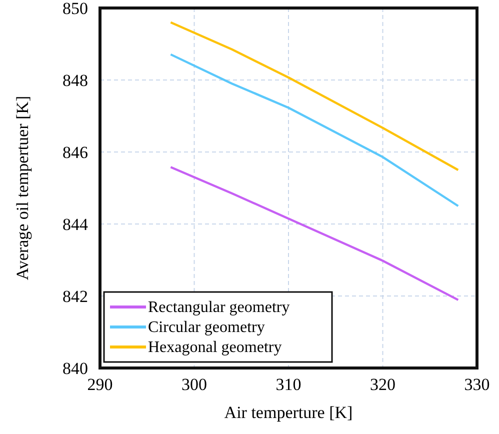  Describe the element at coordinates (100, 384) in the screenshot. I see `x-tick-label: 290` at that location.